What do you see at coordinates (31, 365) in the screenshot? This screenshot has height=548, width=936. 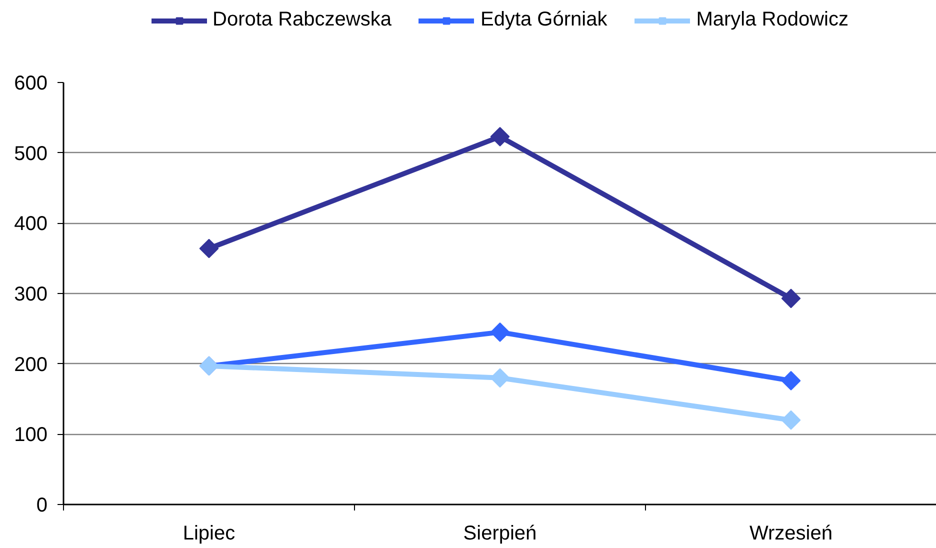 I see `y-tick-label: 200` at bounding box center [31, 365].